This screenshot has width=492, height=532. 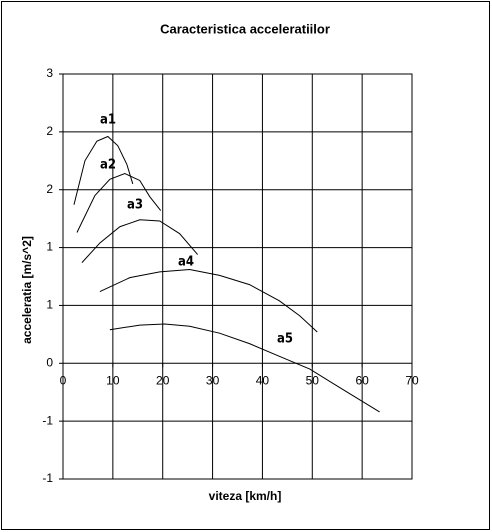 I want to click on series-label: a3, so click(x=135, y=205).